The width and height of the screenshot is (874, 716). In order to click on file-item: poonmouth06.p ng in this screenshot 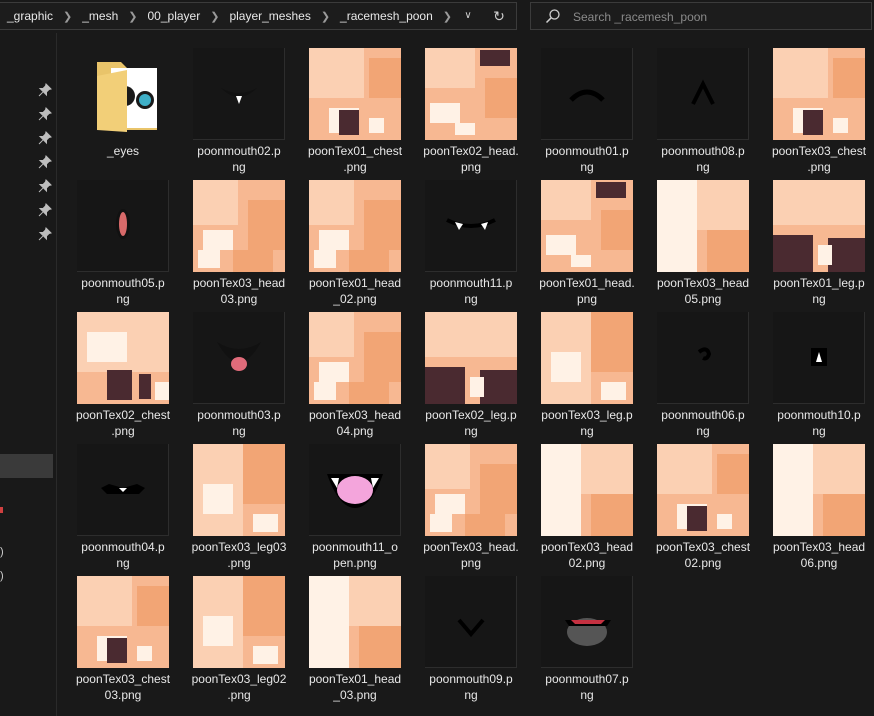, I will do `click(703, 373)`.